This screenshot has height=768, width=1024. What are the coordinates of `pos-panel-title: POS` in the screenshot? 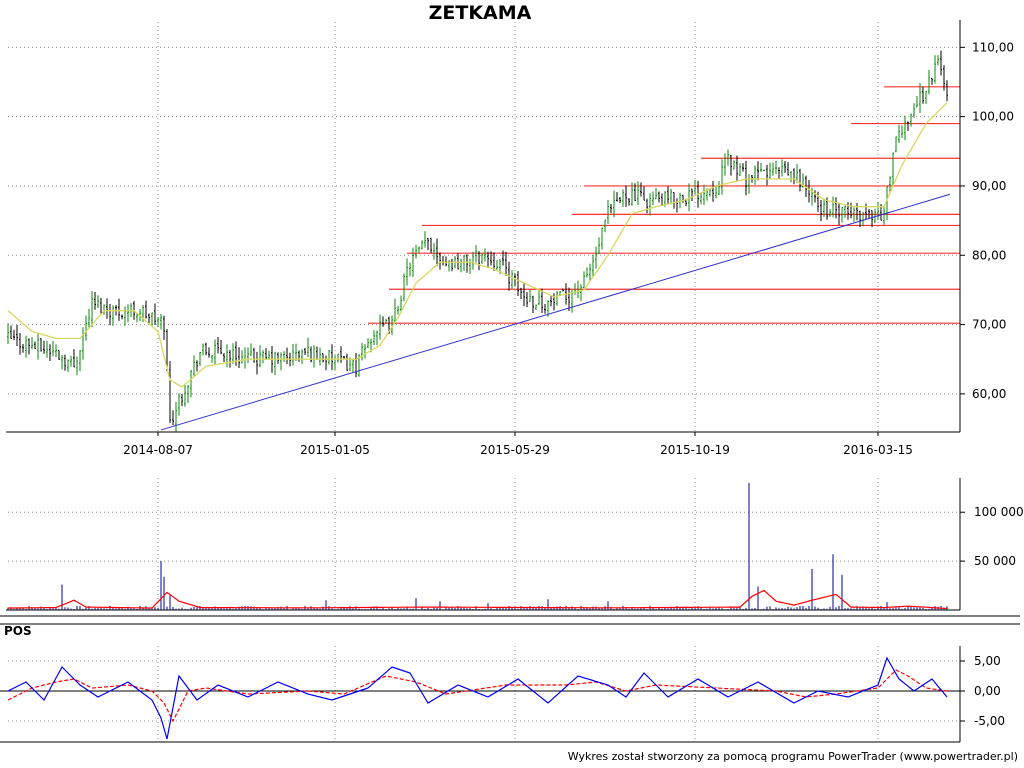 It's located at (18, 631).